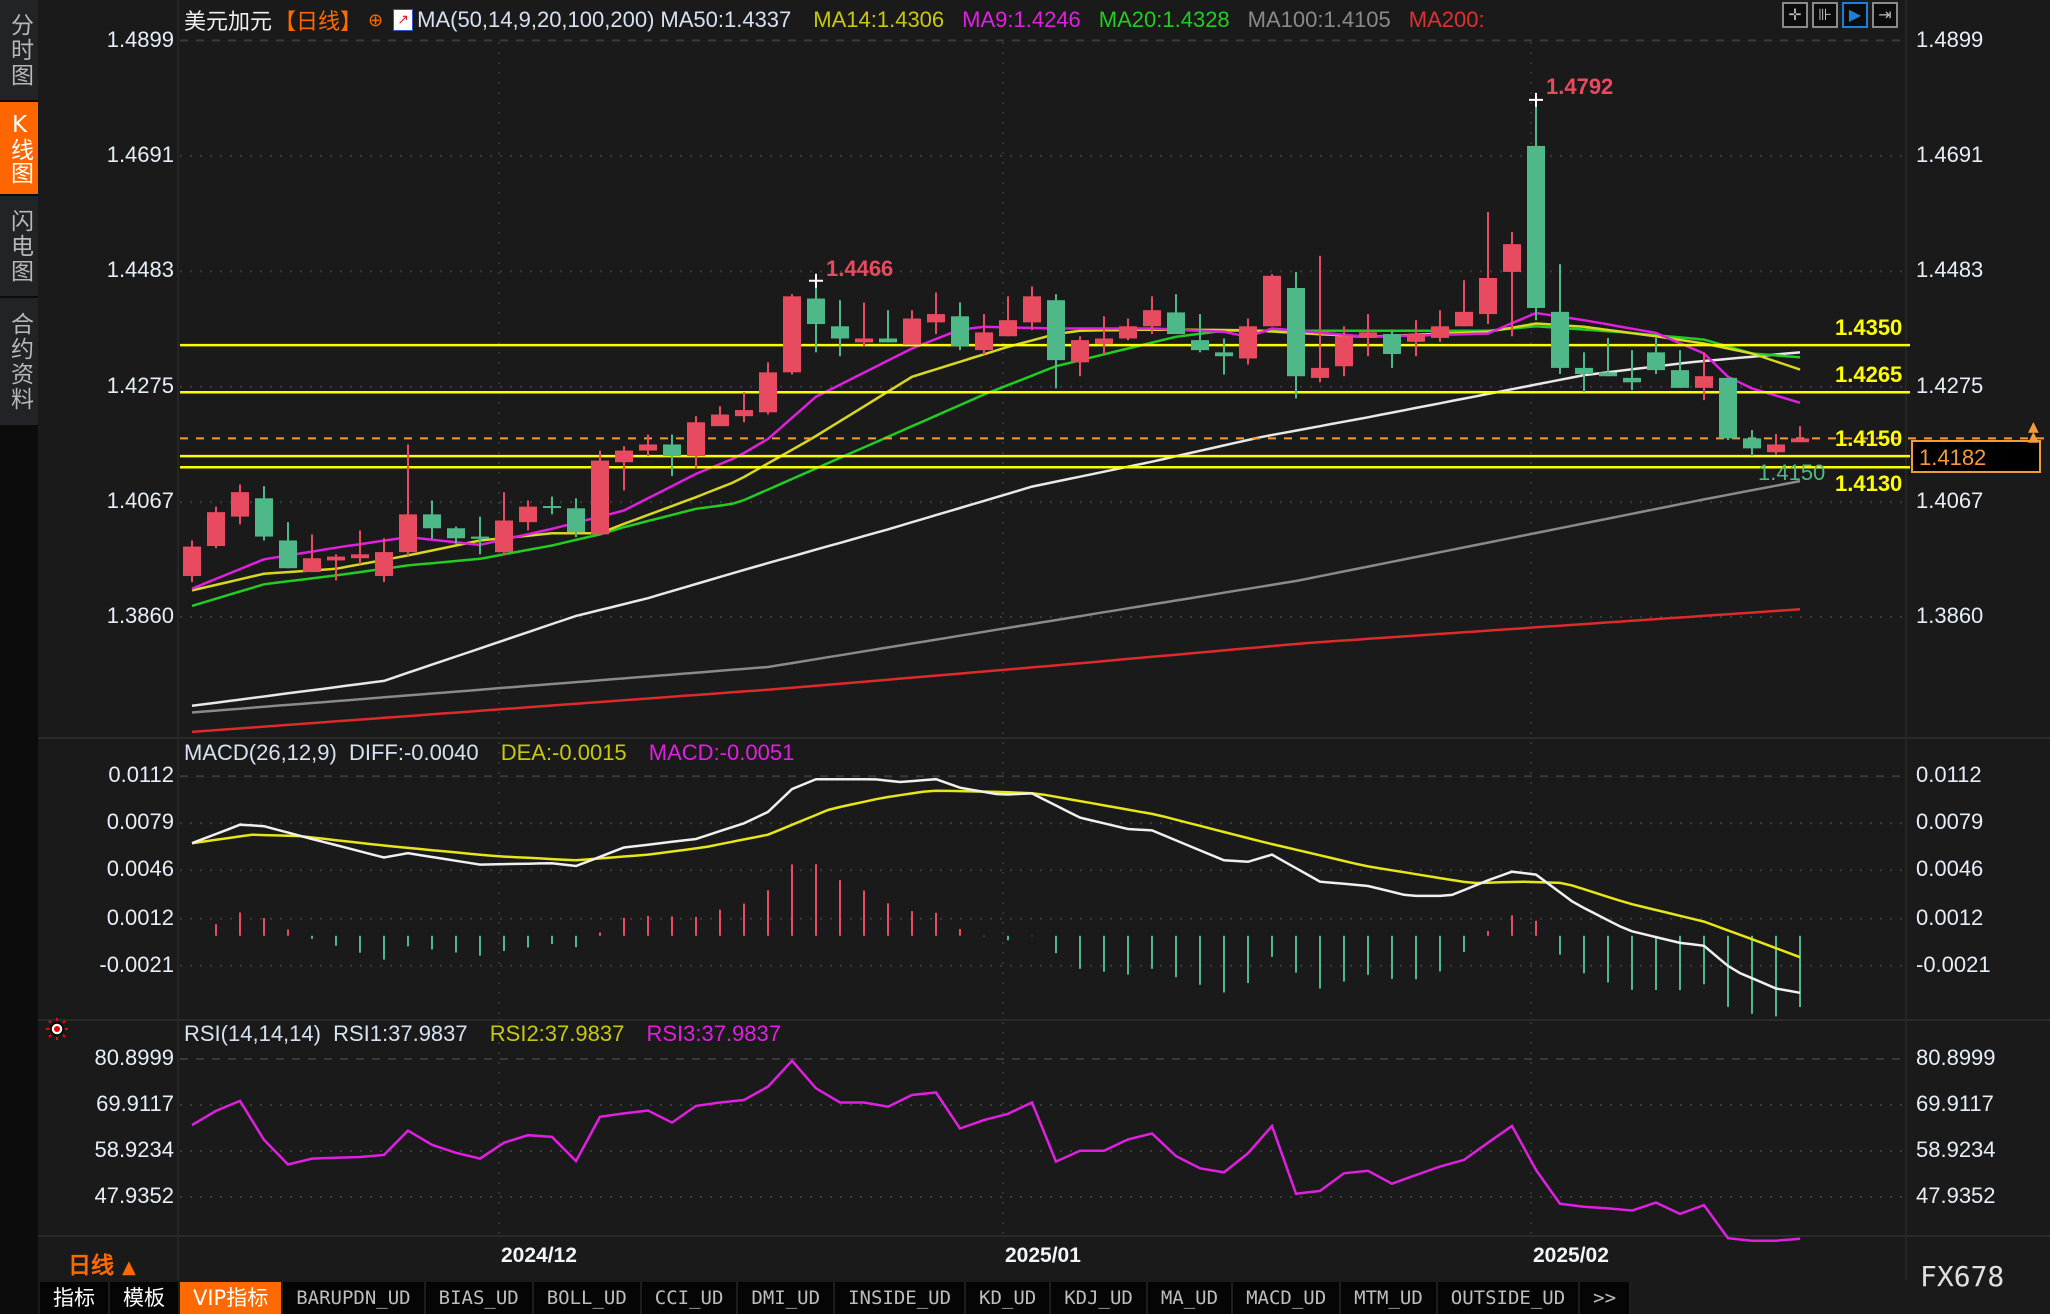 The height and width of the screenshot is (1314, 2050). What do you see at coordinates (587, 1298) in the screenshot?
I see `tab-boll-ud: BOLL_UD` at bounding box center [587, 1298].